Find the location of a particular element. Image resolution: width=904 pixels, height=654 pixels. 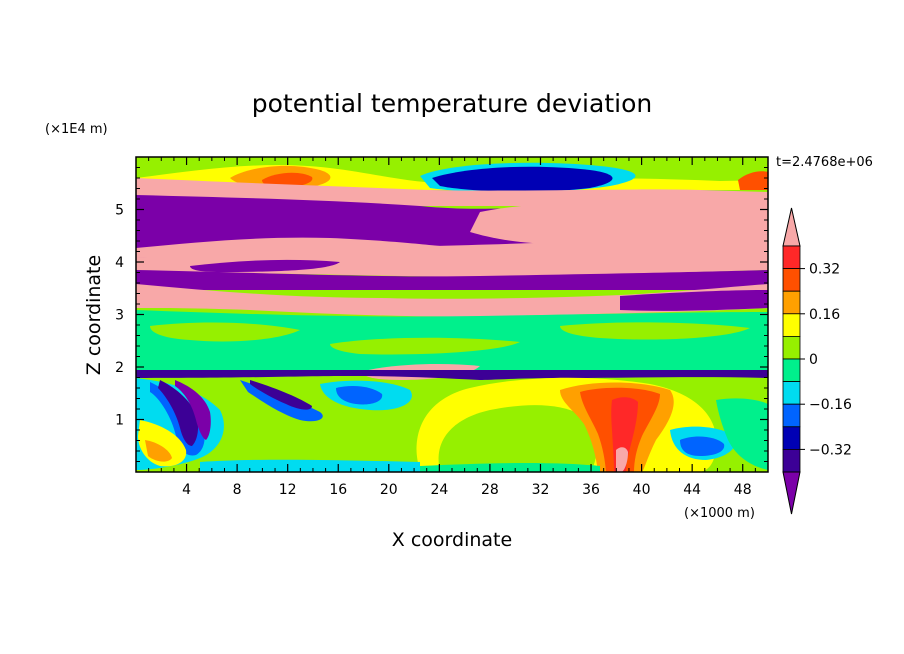

lower-purple-streak is located at coordinates (193, 410).